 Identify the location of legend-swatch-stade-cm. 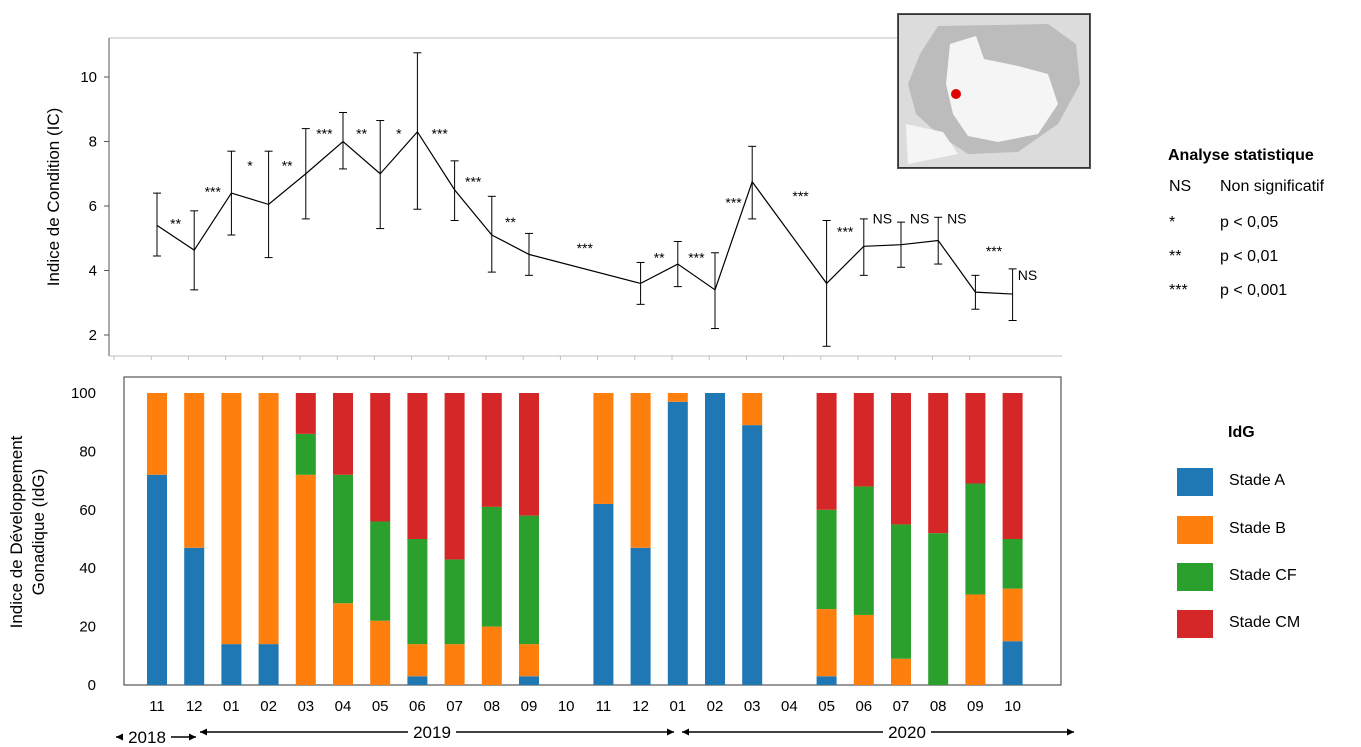
(1195, 624).